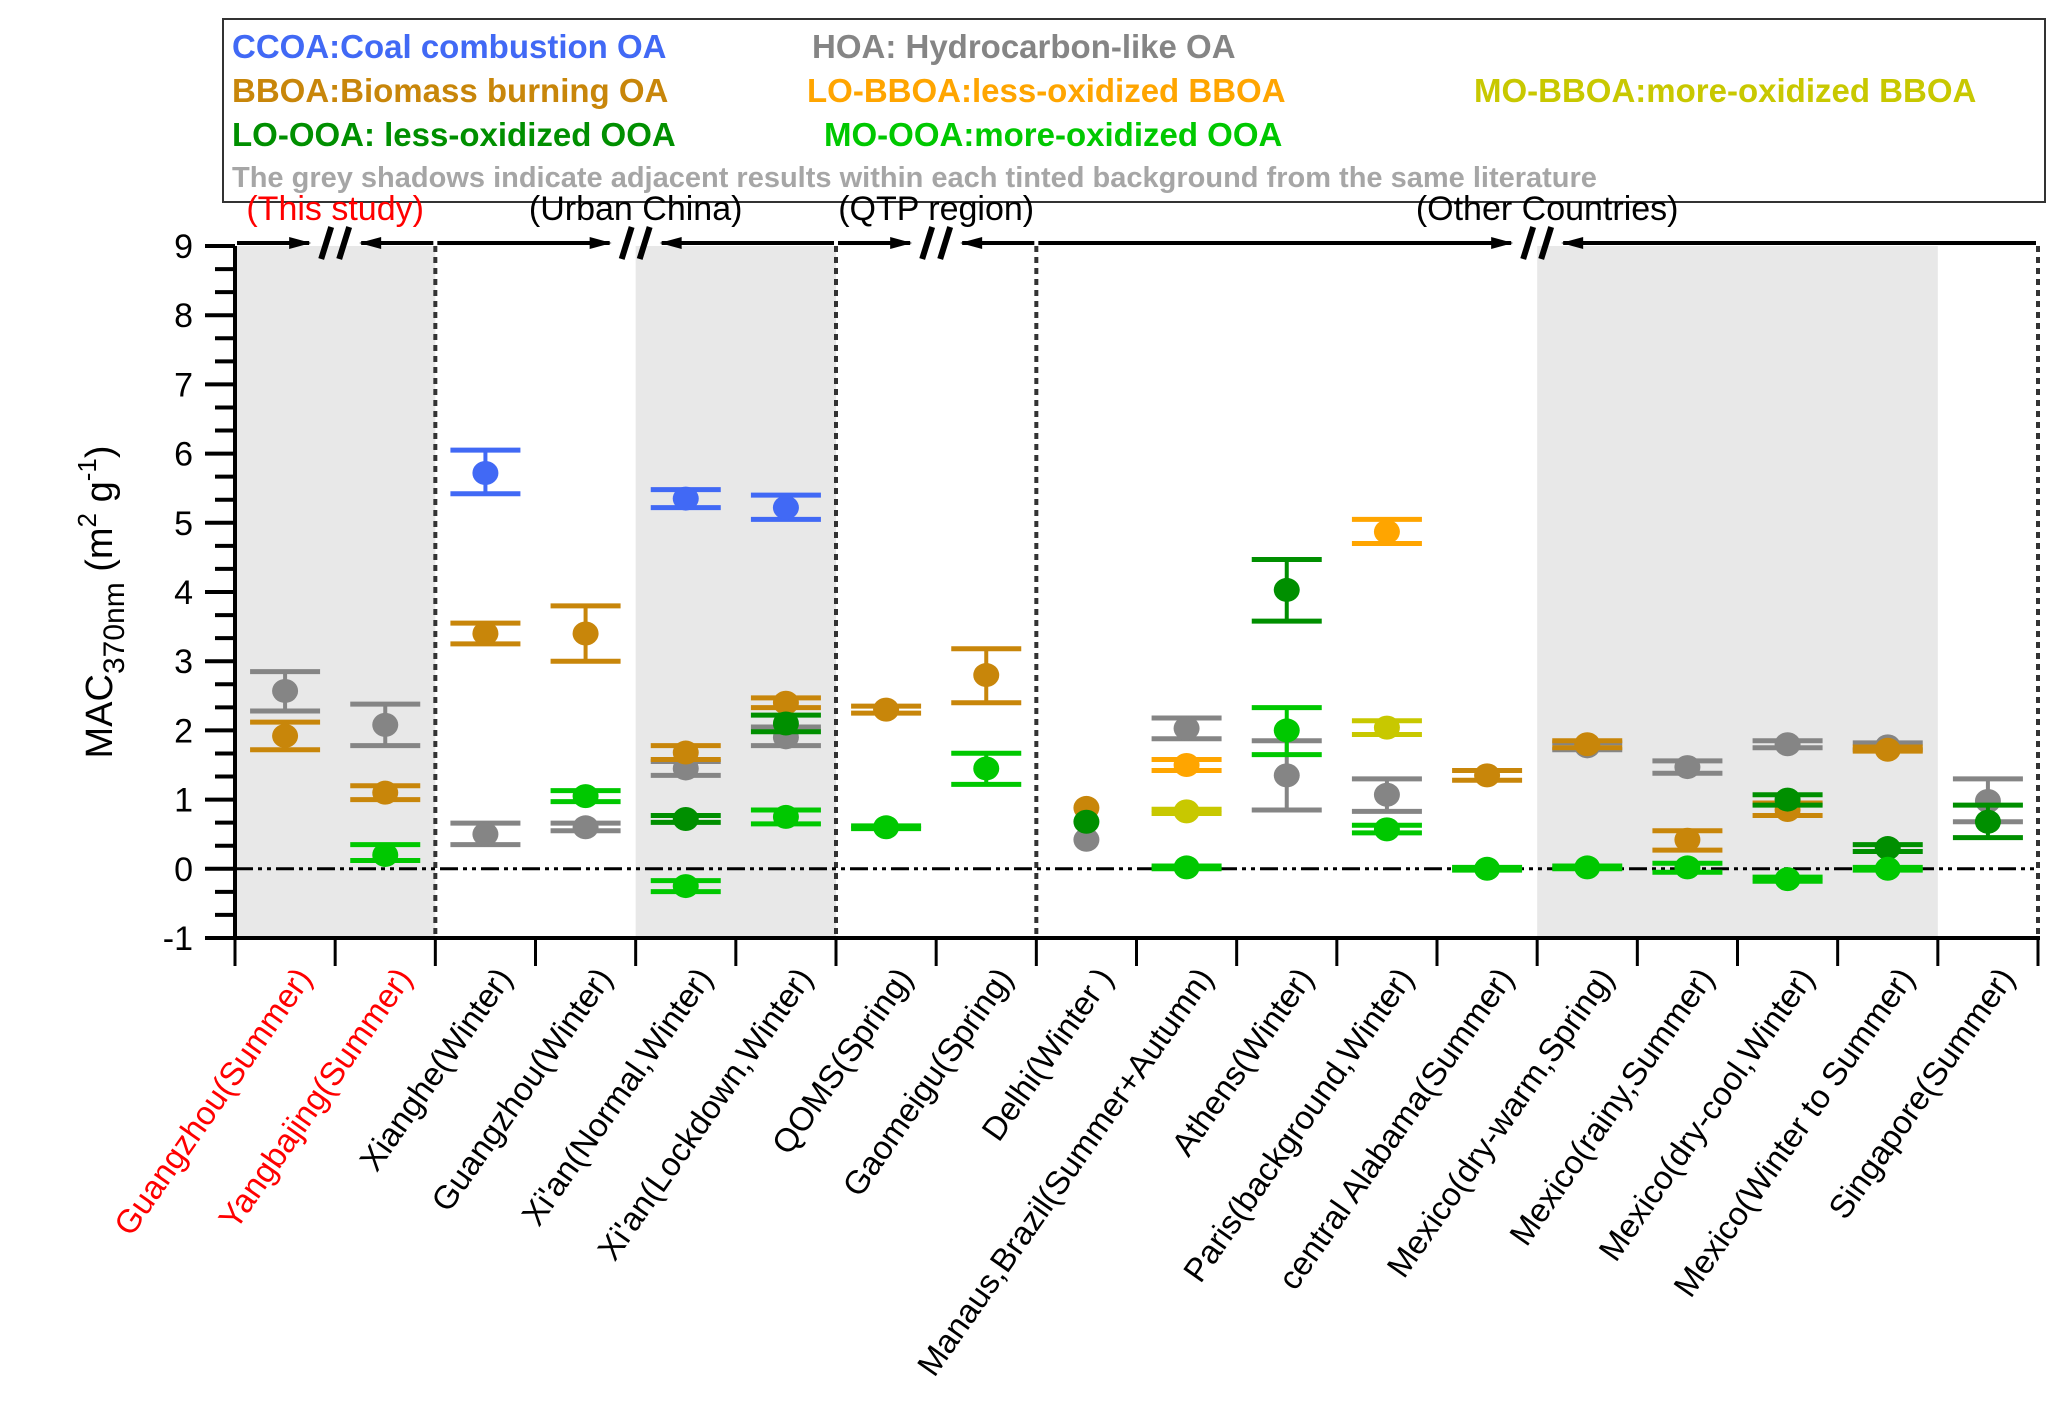 The image size is (2067, 1404). What do you see at coordinates (1053, 134) in the screenshot?
I see `legend-mo-ooa: MO-OOA:more-oxidized OOA` at bounding box center [1053, 134].